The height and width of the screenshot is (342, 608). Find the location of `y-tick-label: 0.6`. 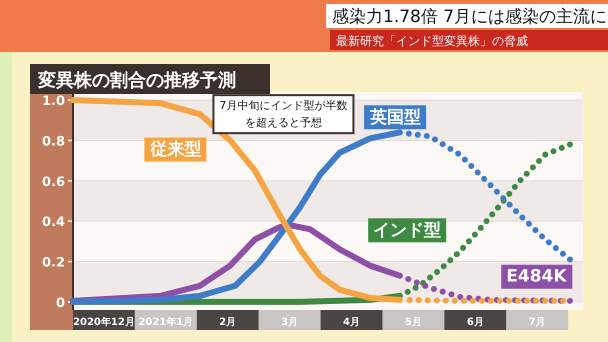

y-tick-label: 0.6 is located at coordinates (53, 182).